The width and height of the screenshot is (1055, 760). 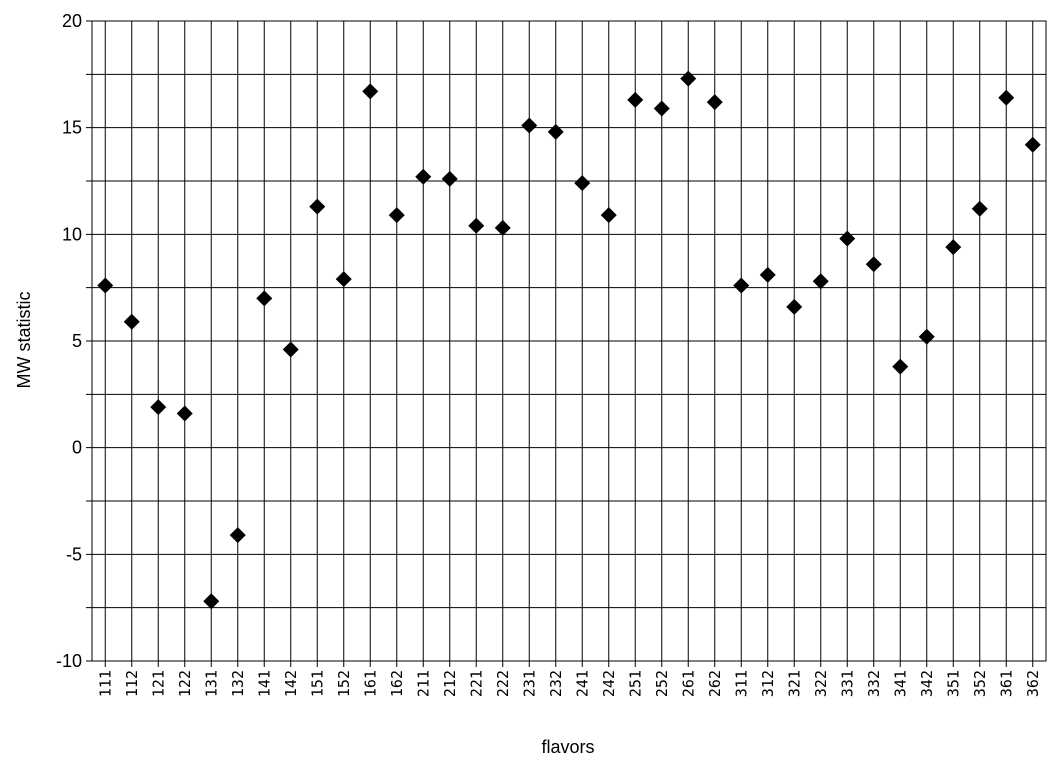 What do you see at coordinates (344, 683) in the screenshot?
I see `x-tick-label: 152` at bounding box center [344, 683].